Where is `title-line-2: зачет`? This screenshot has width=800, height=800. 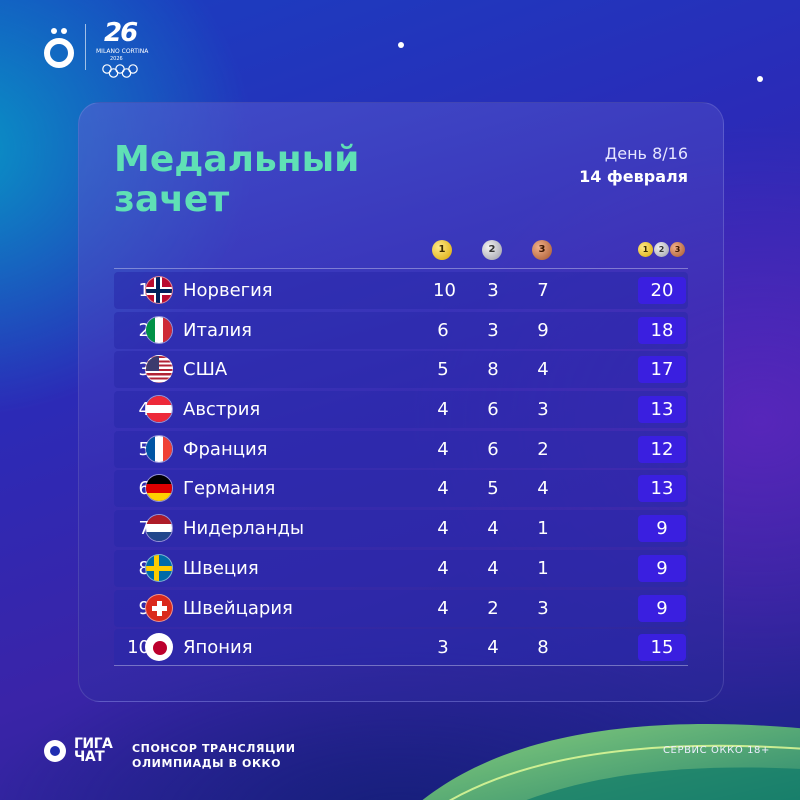 title-line-2: зачет is located at coordinates (172, 199).